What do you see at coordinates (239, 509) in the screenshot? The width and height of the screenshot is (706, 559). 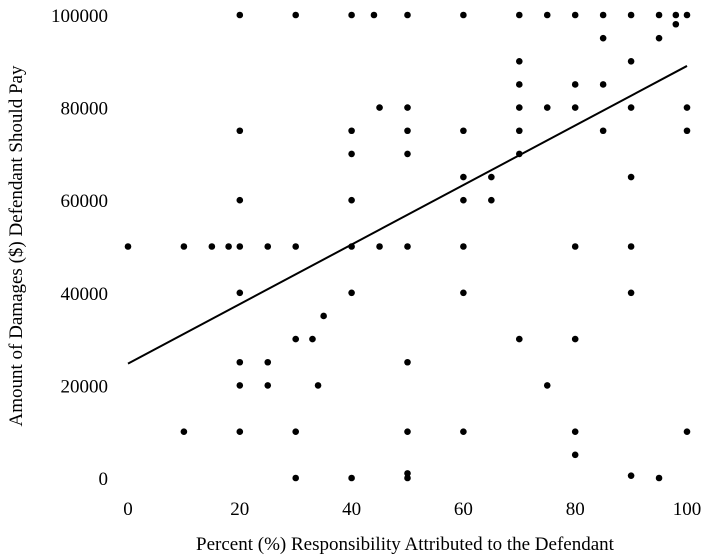 I see `x-tick-label: 20` at bounding box center [239, 509].